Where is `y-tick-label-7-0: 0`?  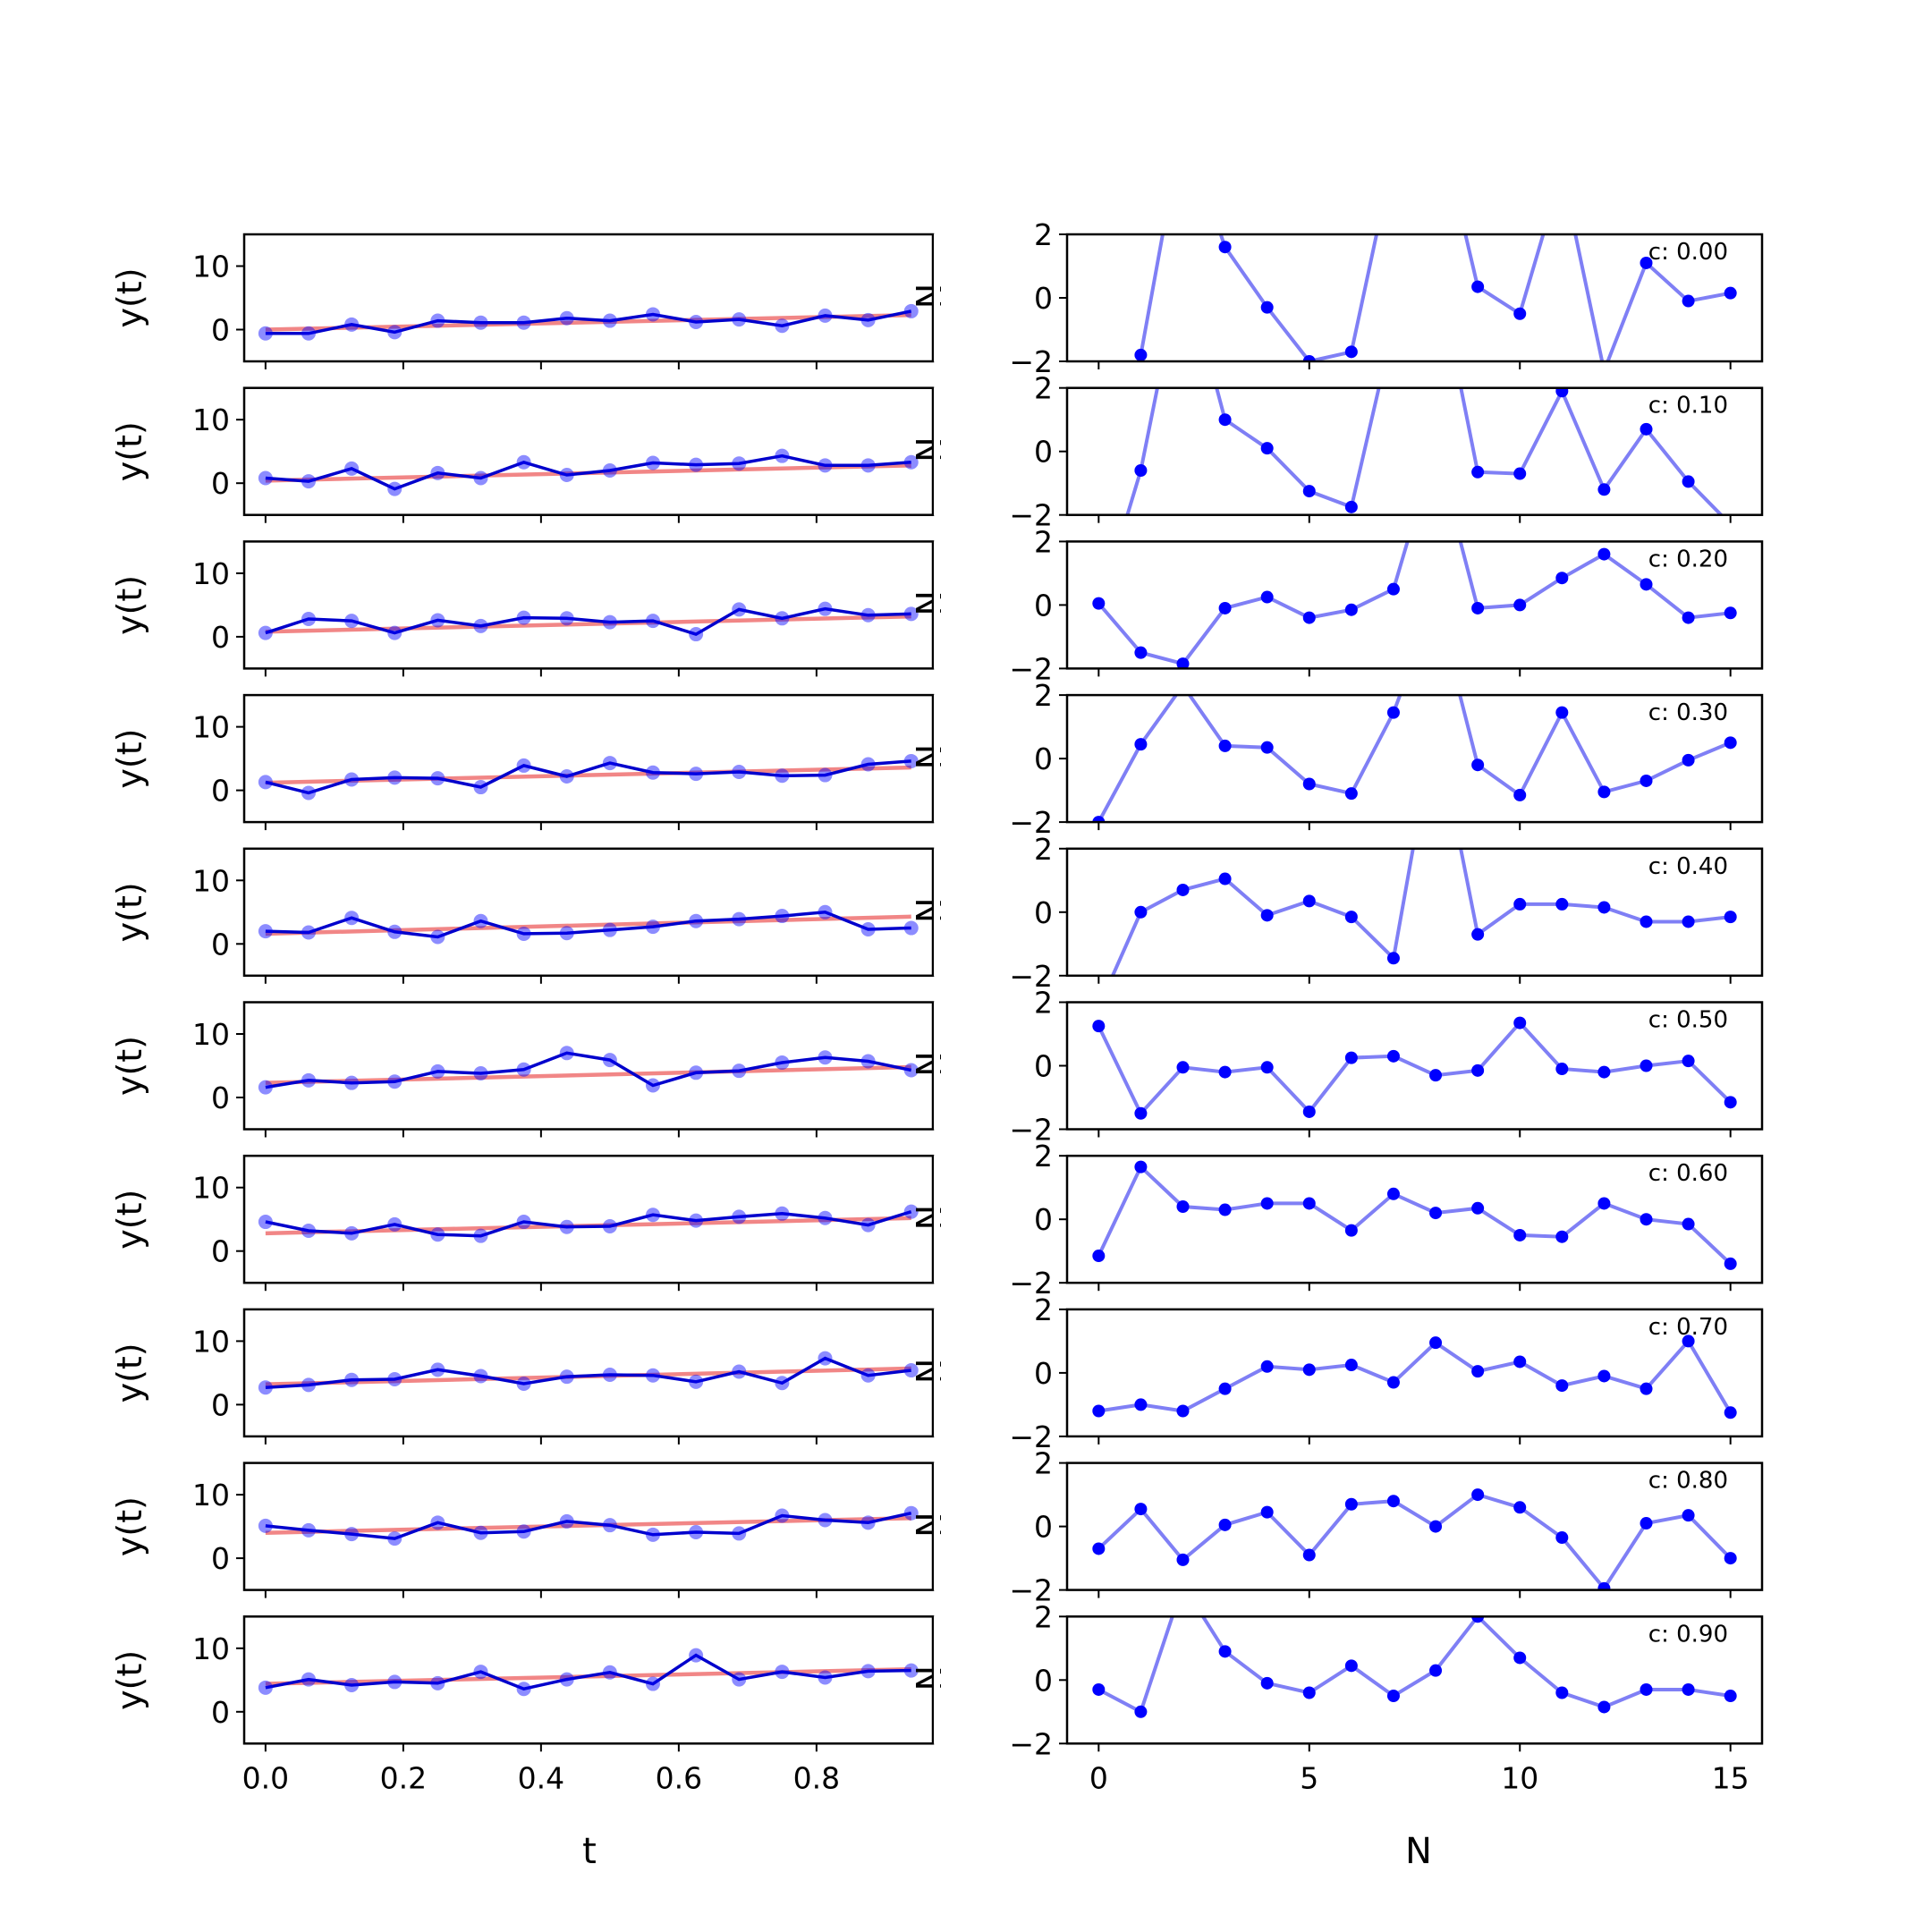 y-tick-label-7-0: 0 is located at coordinates (220, 1404).